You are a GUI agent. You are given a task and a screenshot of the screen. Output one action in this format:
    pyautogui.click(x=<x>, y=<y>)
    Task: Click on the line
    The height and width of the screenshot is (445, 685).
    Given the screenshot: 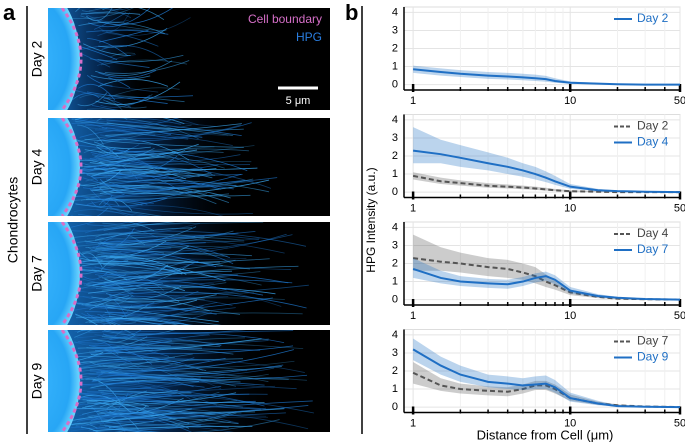 What is the action you would take?
    pyautogui.click(x=546, y=378)
    